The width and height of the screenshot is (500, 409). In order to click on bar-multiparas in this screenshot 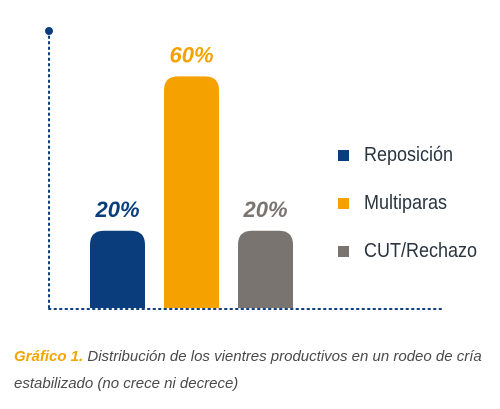, I will do `click(191, 192)`.